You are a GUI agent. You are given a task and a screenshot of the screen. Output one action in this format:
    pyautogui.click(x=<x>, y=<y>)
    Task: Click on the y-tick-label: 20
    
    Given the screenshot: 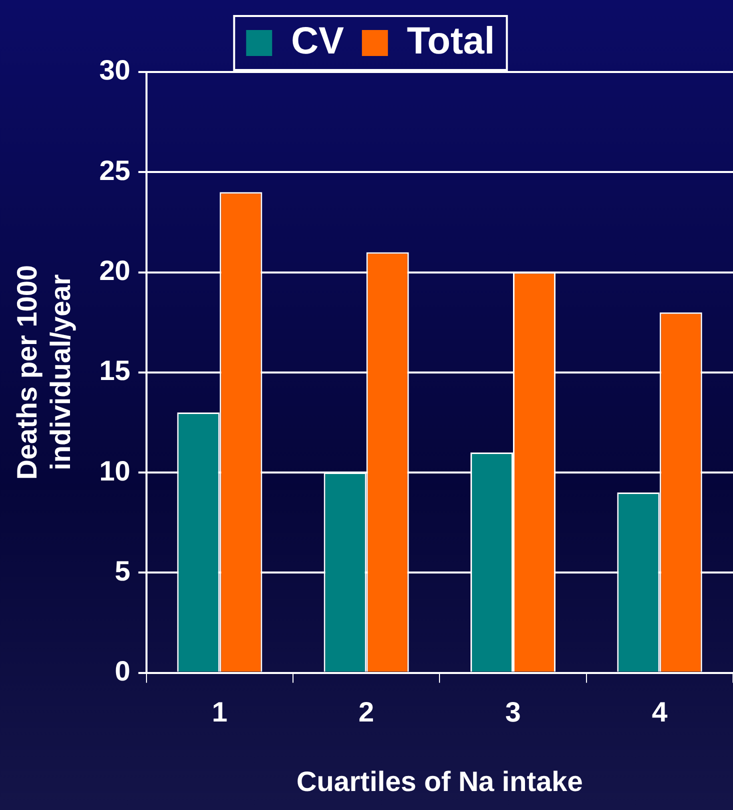 What is the action you would take?
    pyautogui.click(x=114, y=270)
    